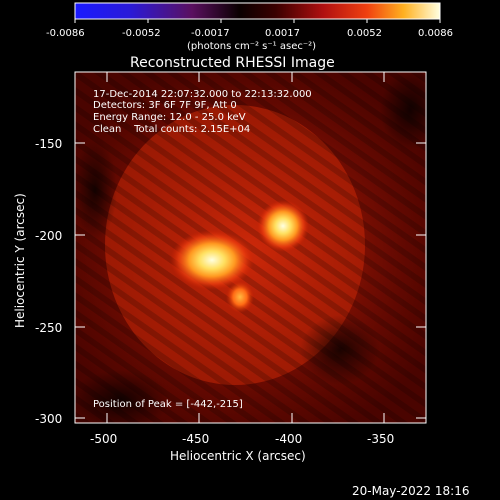 The width and height of the screenshot is (500, 500). Describe the element at coordinates (251, 46) in the screenshot. I see `colorbar-unit-label: (photons cm⁻² s⁻¹ asec⁻²)` at that location.